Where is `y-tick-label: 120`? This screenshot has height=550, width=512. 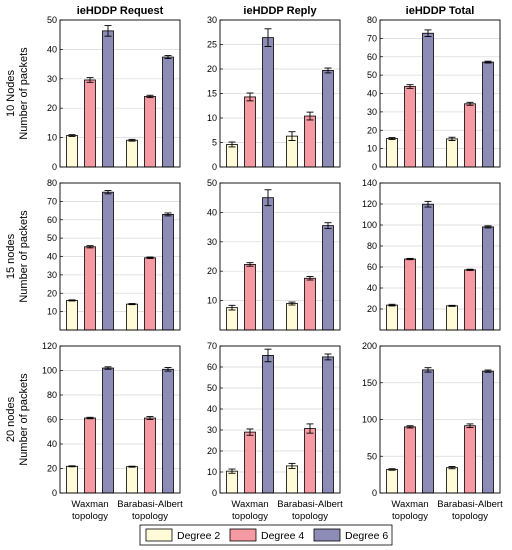 y-tick-label: 120 is located at coordinates (369, 204).